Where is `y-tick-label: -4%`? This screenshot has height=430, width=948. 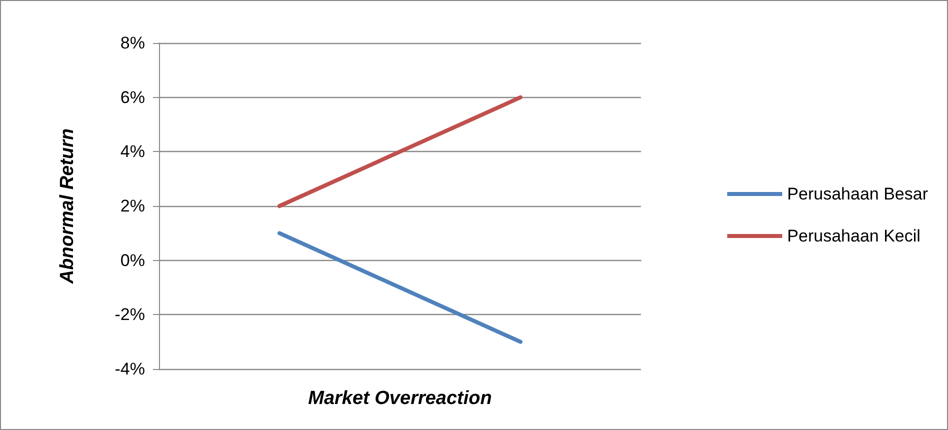 y-tick-label: -4% is located at coordinates (129, 369).